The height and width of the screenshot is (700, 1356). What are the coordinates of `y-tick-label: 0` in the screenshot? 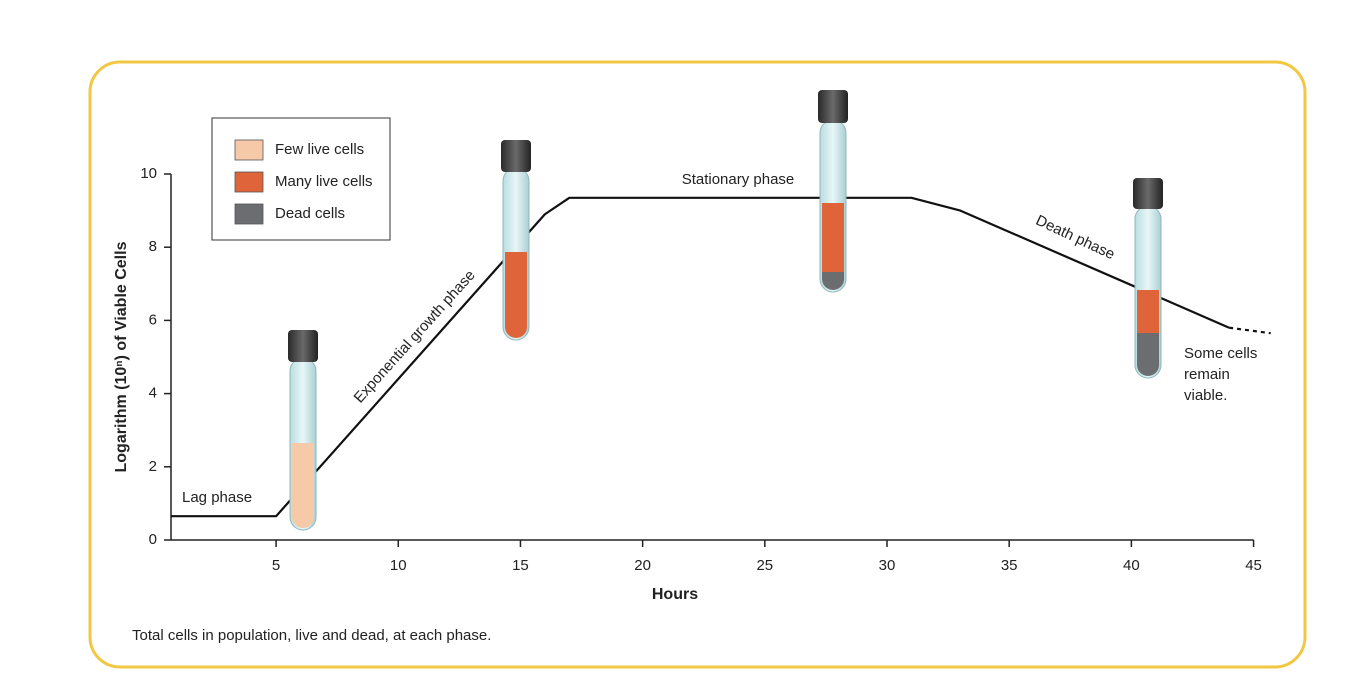 It's located at (153, 539).